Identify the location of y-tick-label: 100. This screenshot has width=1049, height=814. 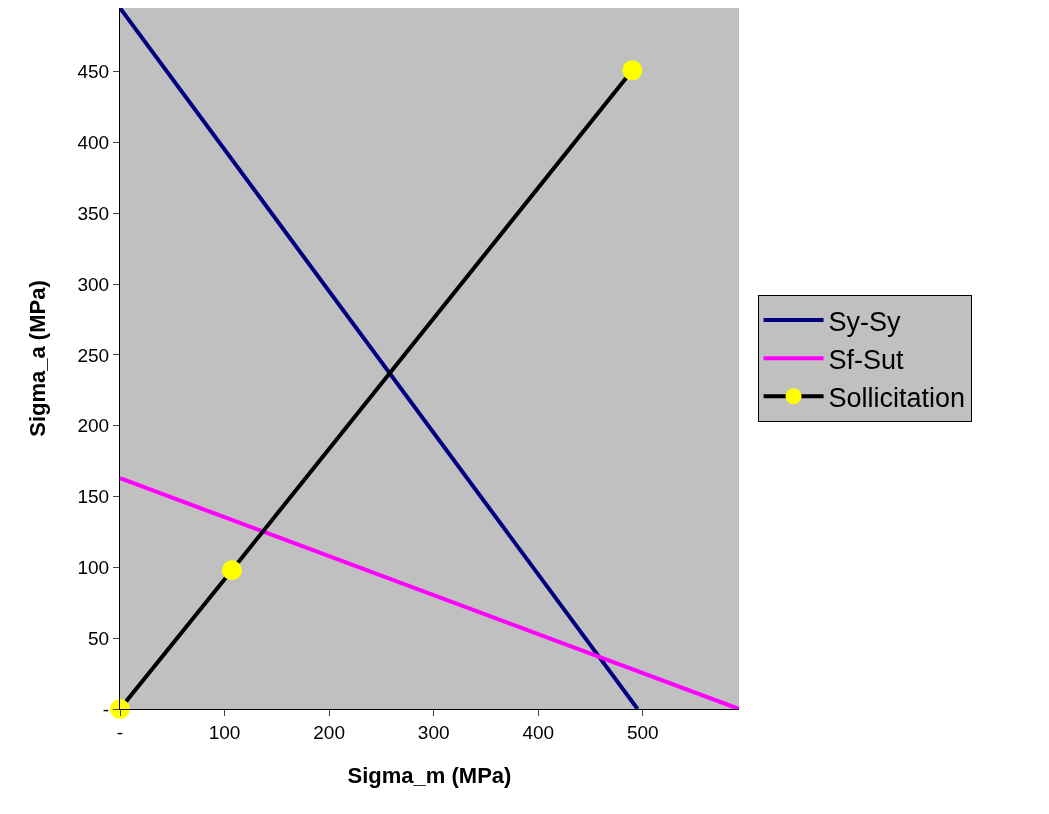
(93, 568).